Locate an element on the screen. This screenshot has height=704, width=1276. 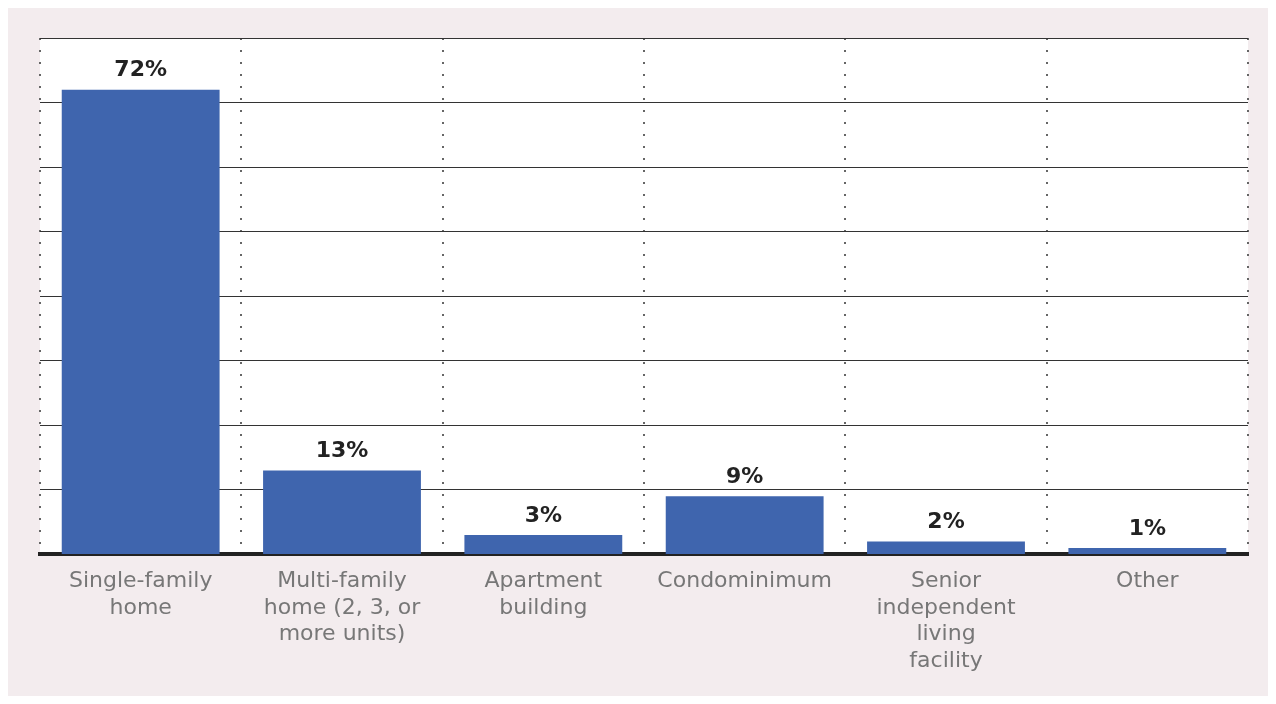
x-tick-label: Multi-family home (2, 3, or more units) is located at coordinates (342, 606).